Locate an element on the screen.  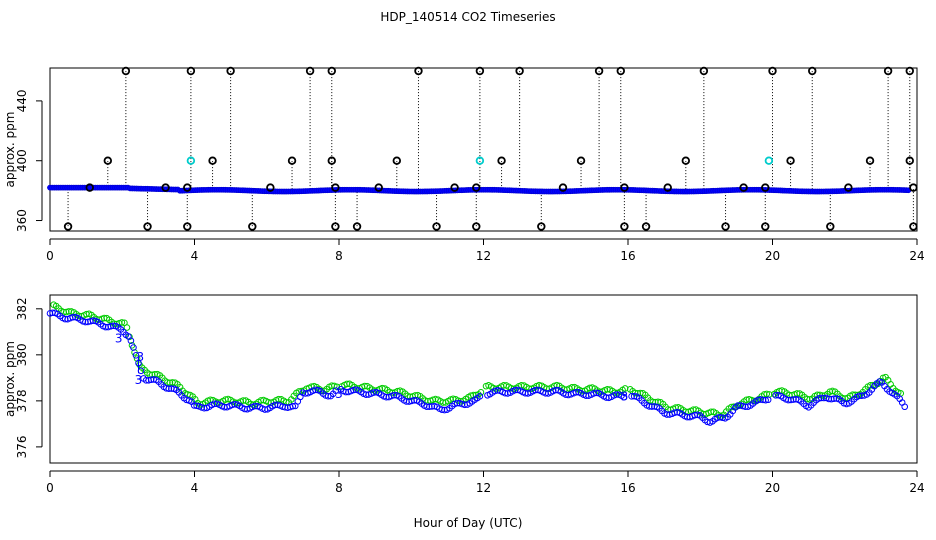
y-tick-label: 382 is located at coordinates (22, 308).